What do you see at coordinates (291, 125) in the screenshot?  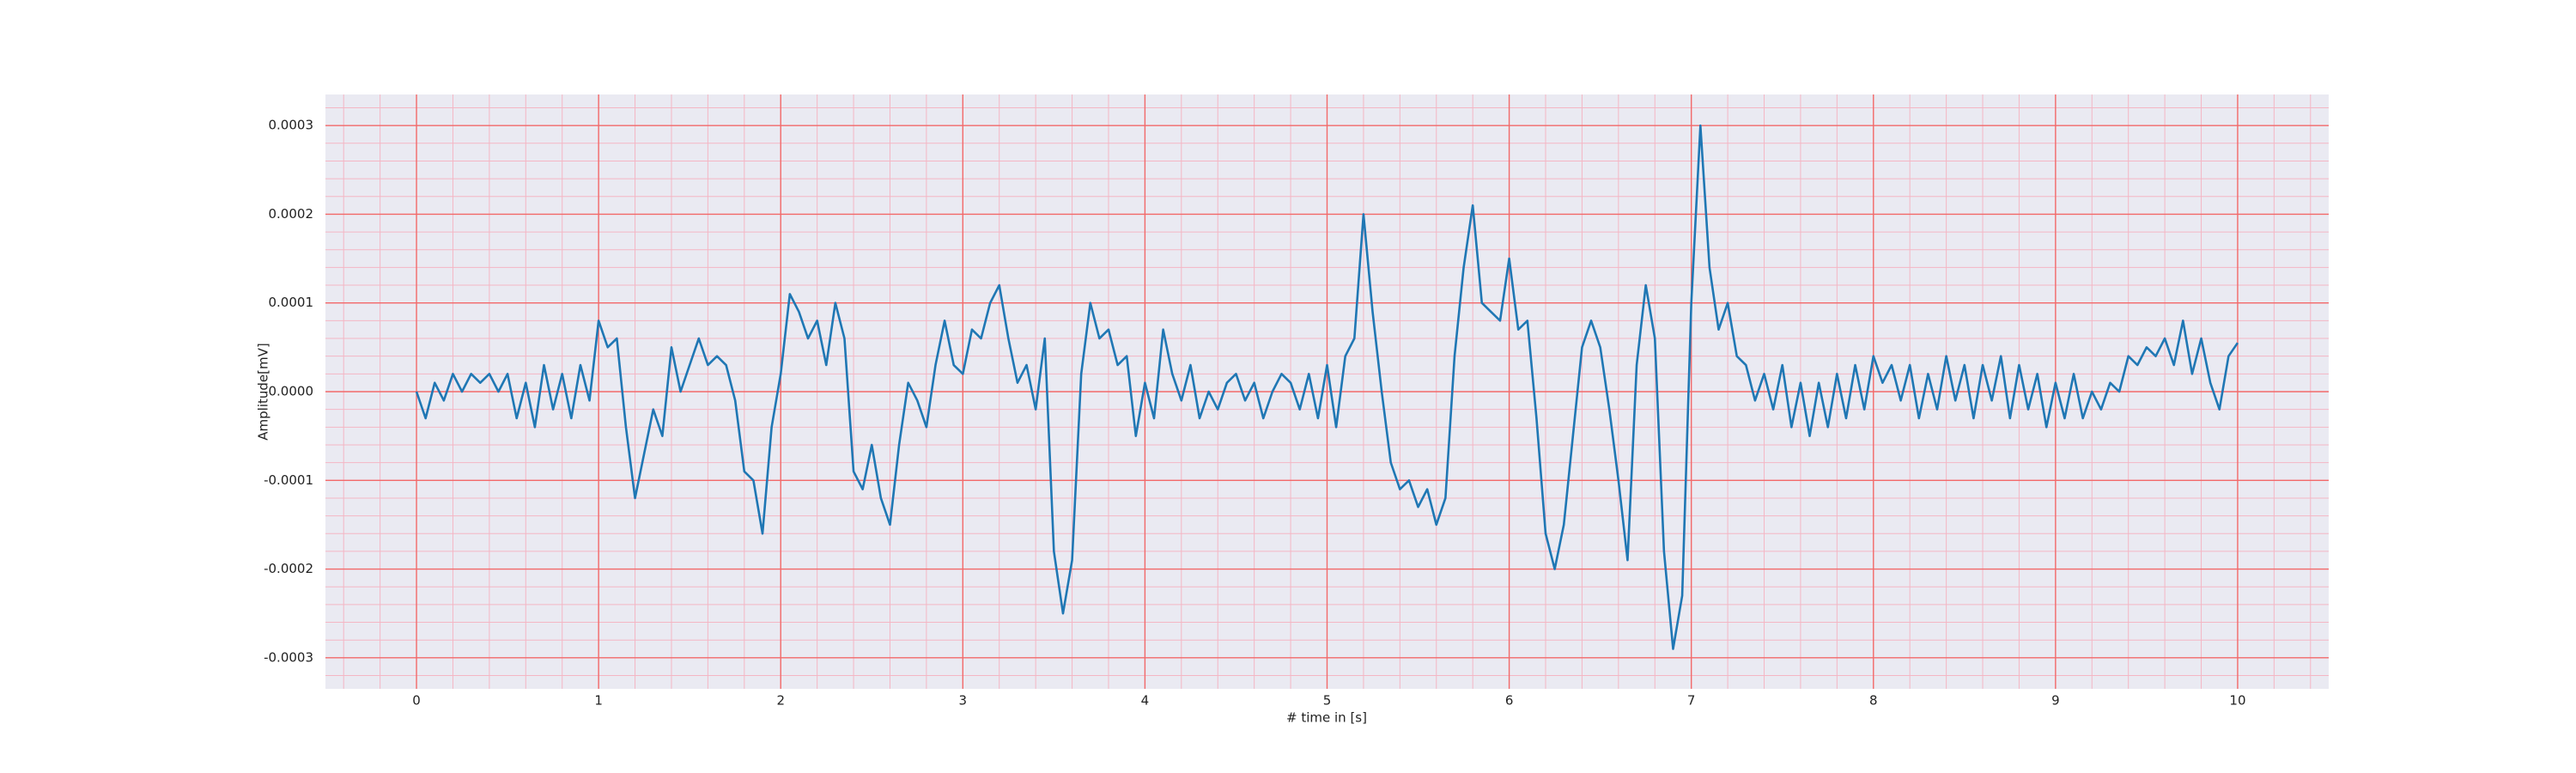 I see `y-tick-label: 0.0003` at bounding box center [291, 125].